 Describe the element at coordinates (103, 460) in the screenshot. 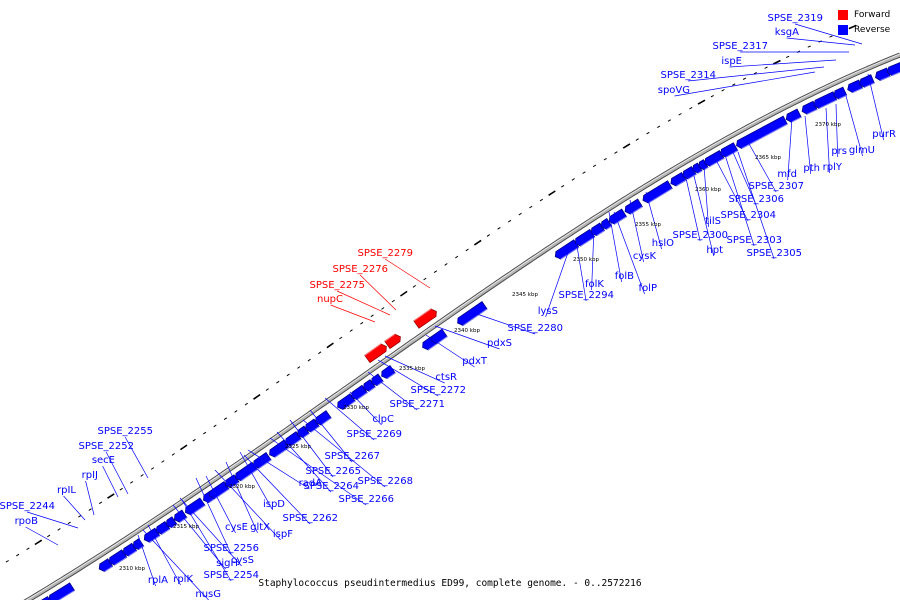

I see `gene-label: secE` at that location.